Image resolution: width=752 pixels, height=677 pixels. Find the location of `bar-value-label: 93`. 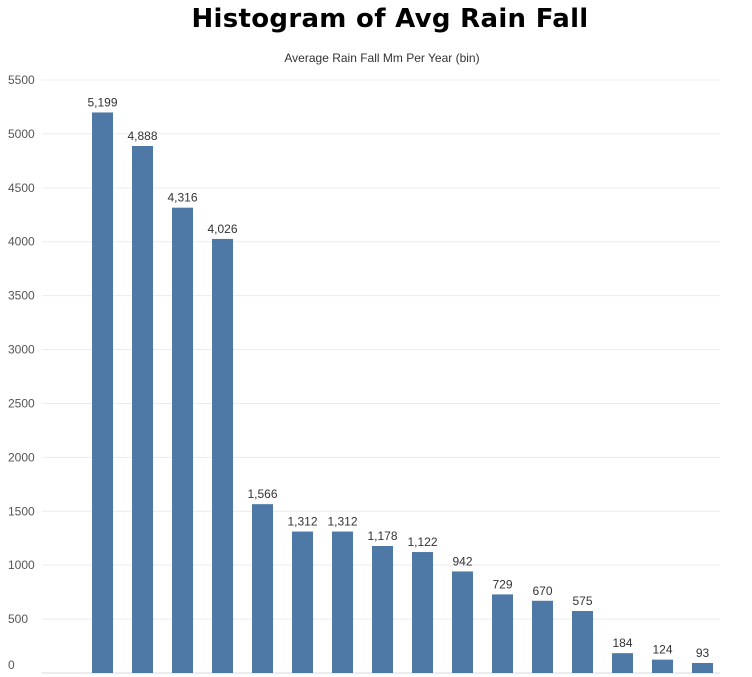

bar-value-label: 93 is located at coordinates (703, 653).